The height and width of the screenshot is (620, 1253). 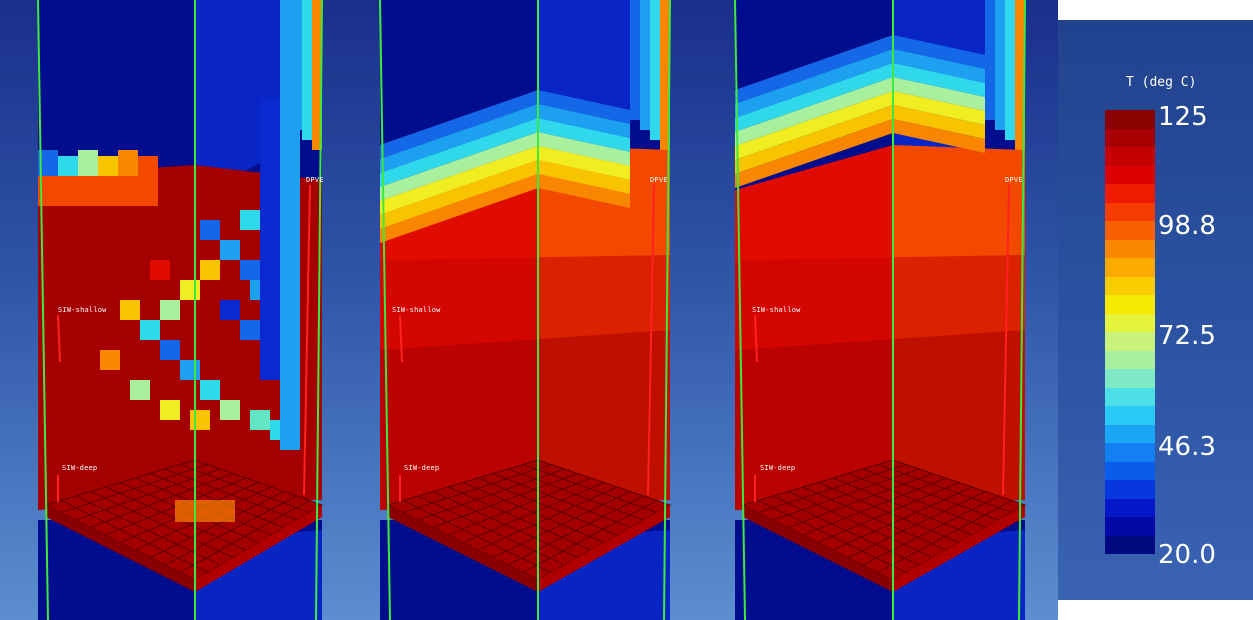 I want to click on legend-tick-98-8: 98.8, so click(x=1187, y=226).